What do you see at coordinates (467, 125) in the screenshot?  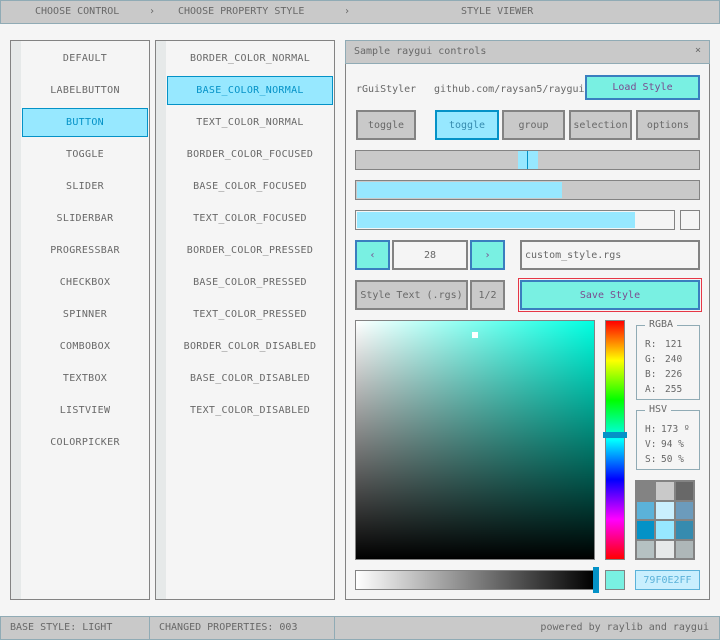 I see `toggle-group-toggle: toggle` at bounding box center [467, 125].